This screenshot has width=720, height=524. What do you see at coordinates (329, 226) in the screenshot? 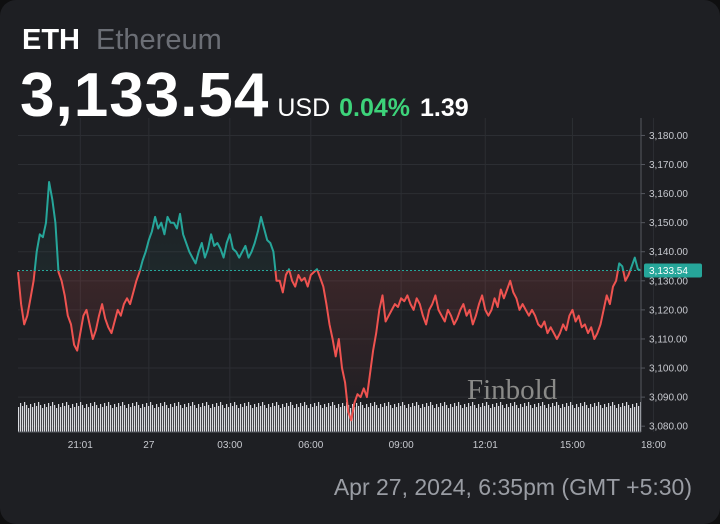
I see `area-above-baseline` at bounding box center [329, 226].